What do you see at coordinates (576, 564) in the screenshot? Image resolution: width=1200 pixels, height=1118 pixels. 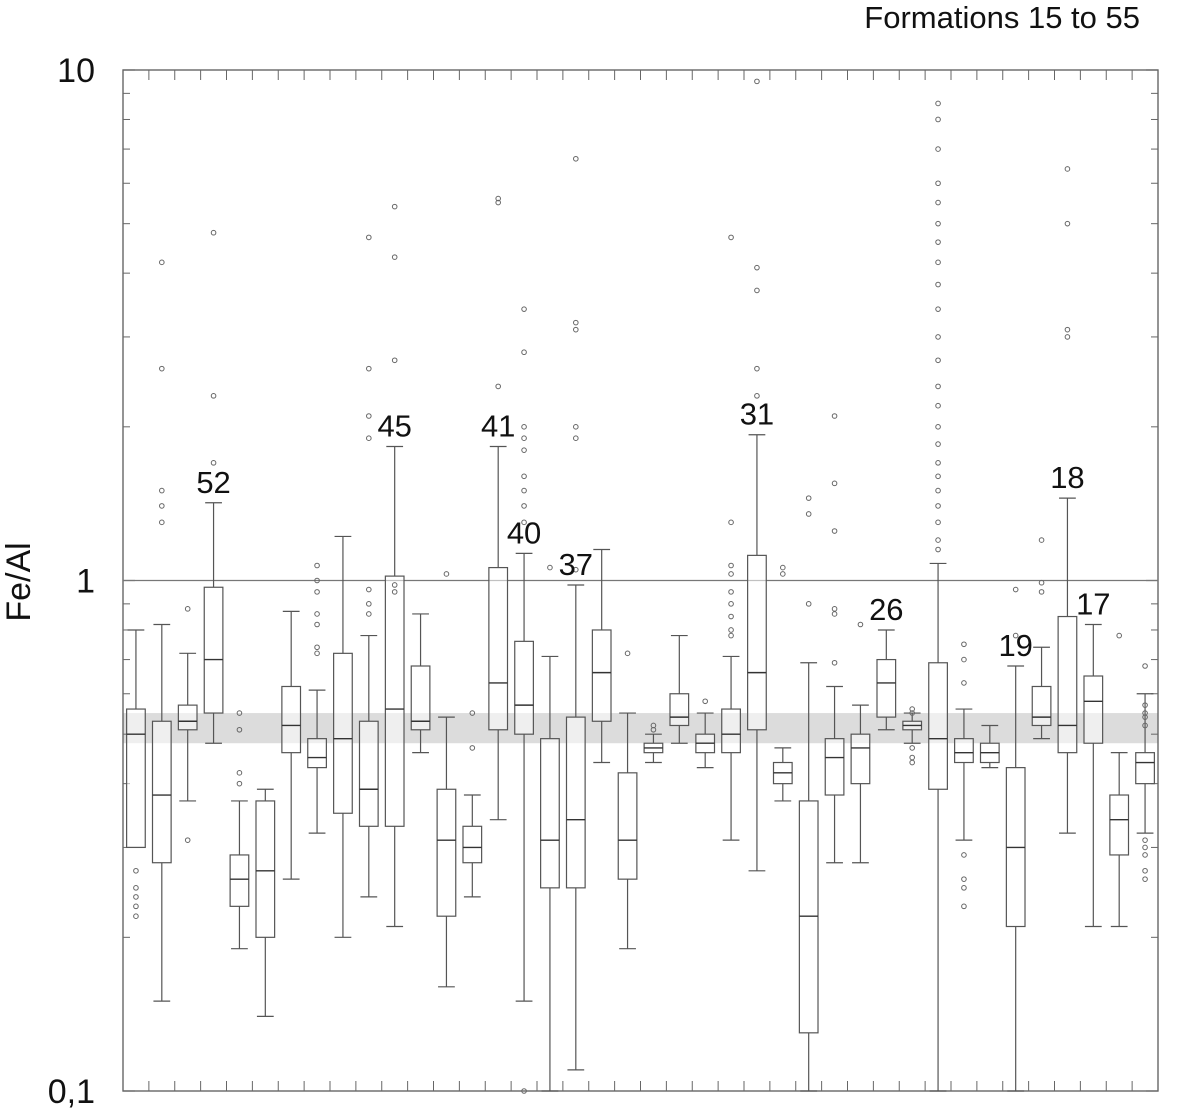 I see `formation-label: 37` at bounding box center [576, 564].